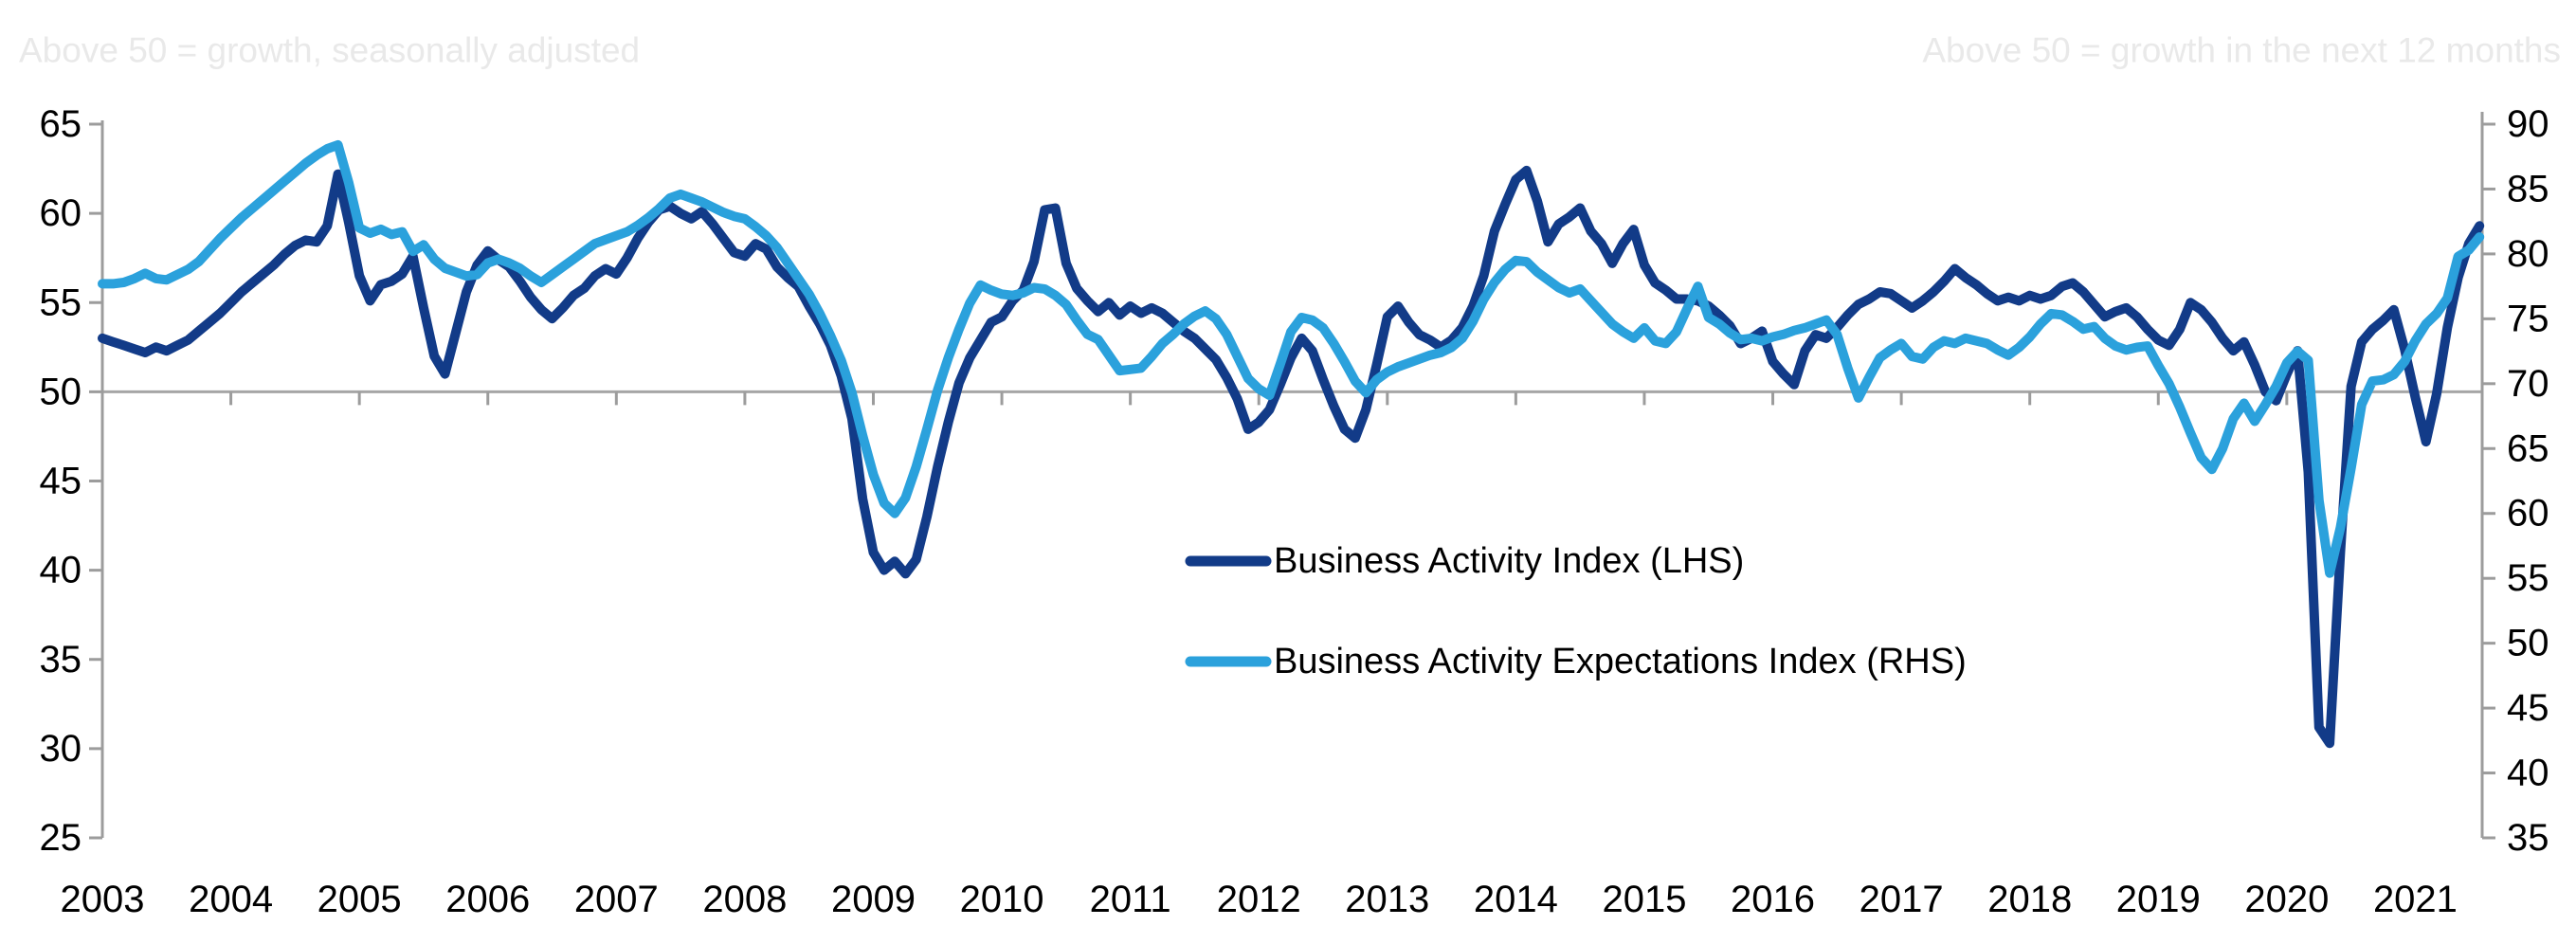  What do you see at coordinates (1130, 899) in the screenshot?
I see `x-tick-label: 2011` at bounding box center [1130, 899].